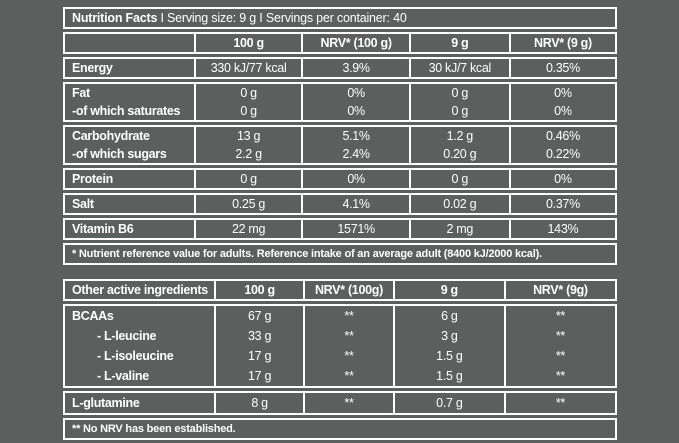 The image size is (679, 443). What do you see at coordinates (562, 154) in the screenshot?
I see `cell-value: 0.22%` at bounding box center [562, 154].